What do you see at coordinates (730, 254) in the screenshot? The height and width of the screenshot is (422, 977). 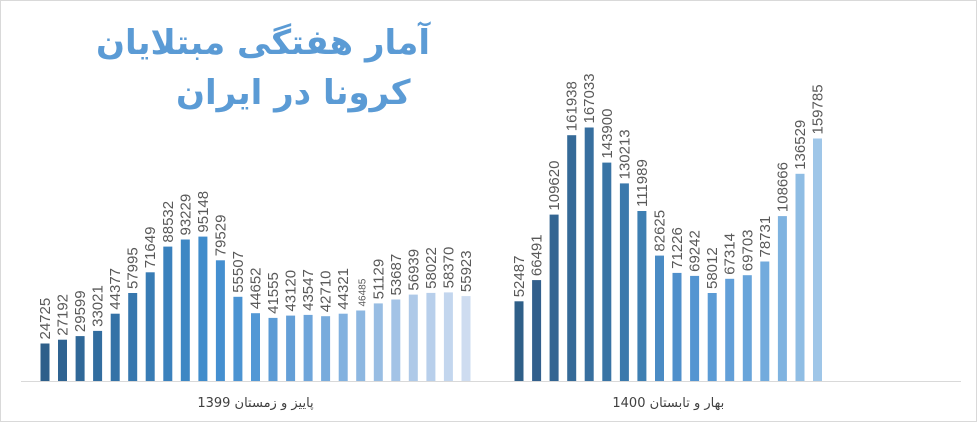 I see `data-label-g2-13: 67314` at bounding box center [730, 254].